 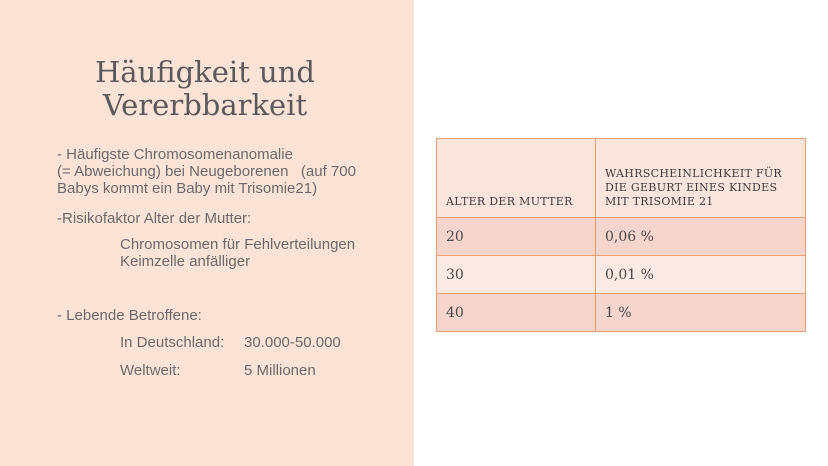 I want to click on cell-probability: 0,01 %, so click(x=700, y=274).